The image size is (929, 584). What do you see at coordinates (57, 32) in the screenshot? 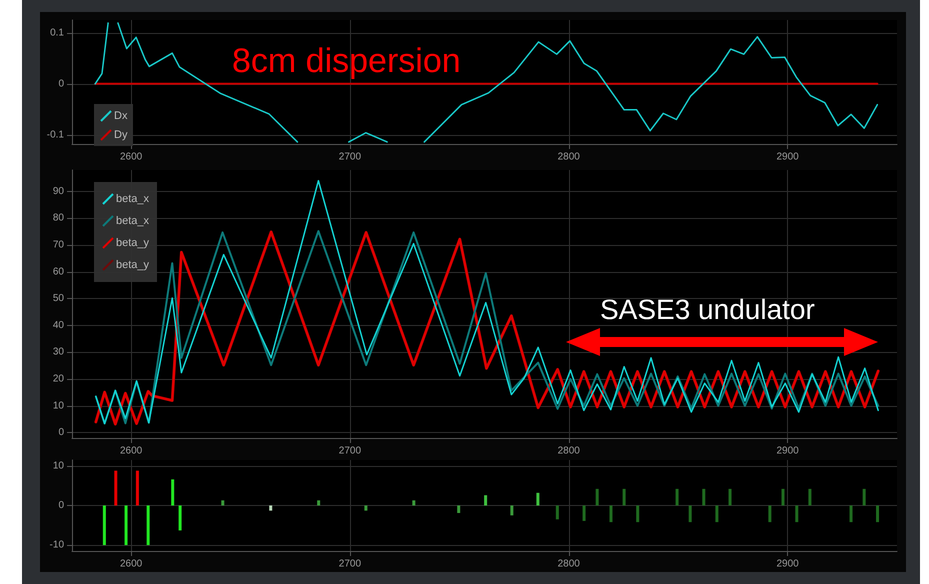
I see `y-tick-label: 0.1` at bounding box center [57, 32].